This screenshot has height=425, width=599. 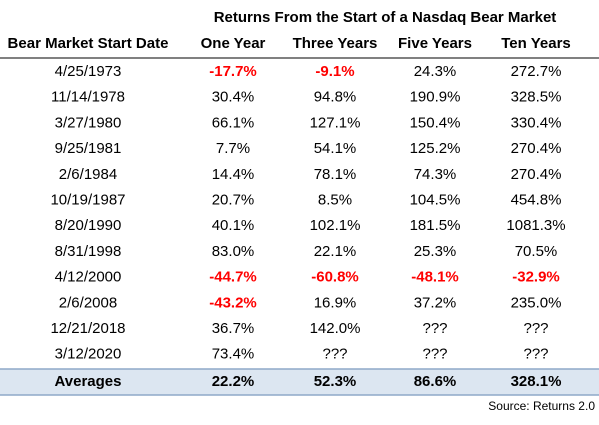 I want to click on averages-cell: 22.2%, so click(x=233, y=381).